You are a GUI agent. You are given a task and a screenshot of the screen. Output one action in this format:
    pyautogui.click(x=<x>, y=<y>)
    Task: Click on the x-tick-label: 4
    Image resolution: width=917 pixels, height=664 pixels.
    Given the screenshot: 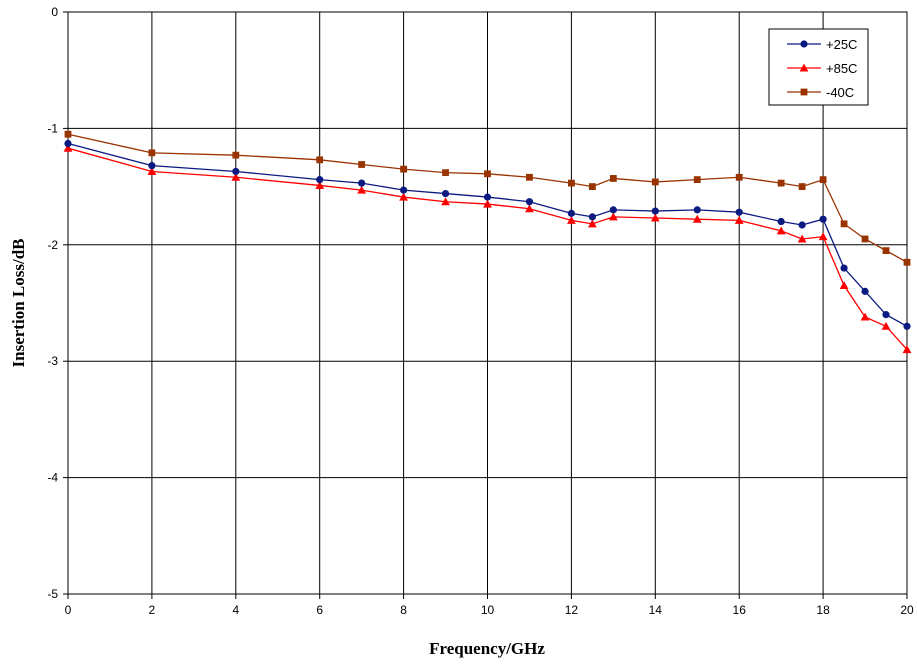 What is the action you would take?
    pyautogui.click(x=235, y=610)
    